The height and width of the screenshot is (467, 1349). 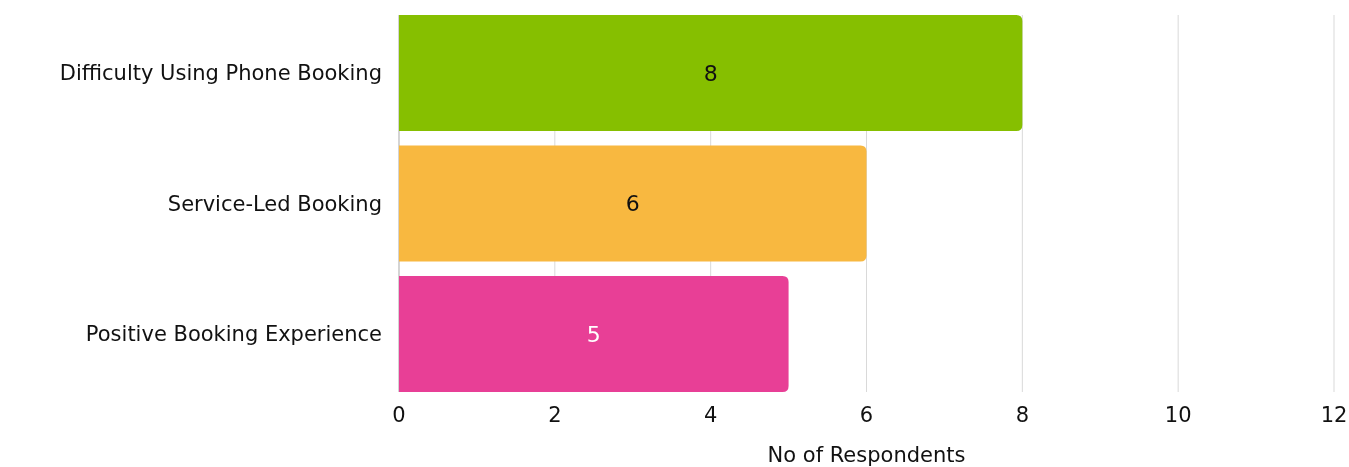 What do you see at coordinates (1178, 415) in the screenshot?
I see `x-tick-label: 10` at bounding box center [1178, 415].